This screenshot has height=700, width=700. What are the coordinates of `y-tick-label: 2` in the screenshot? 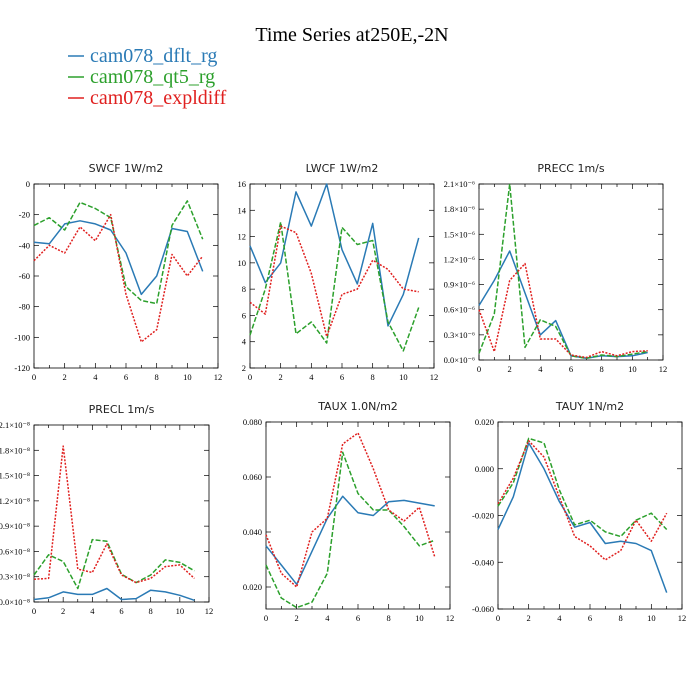 It's located at (244, 368).